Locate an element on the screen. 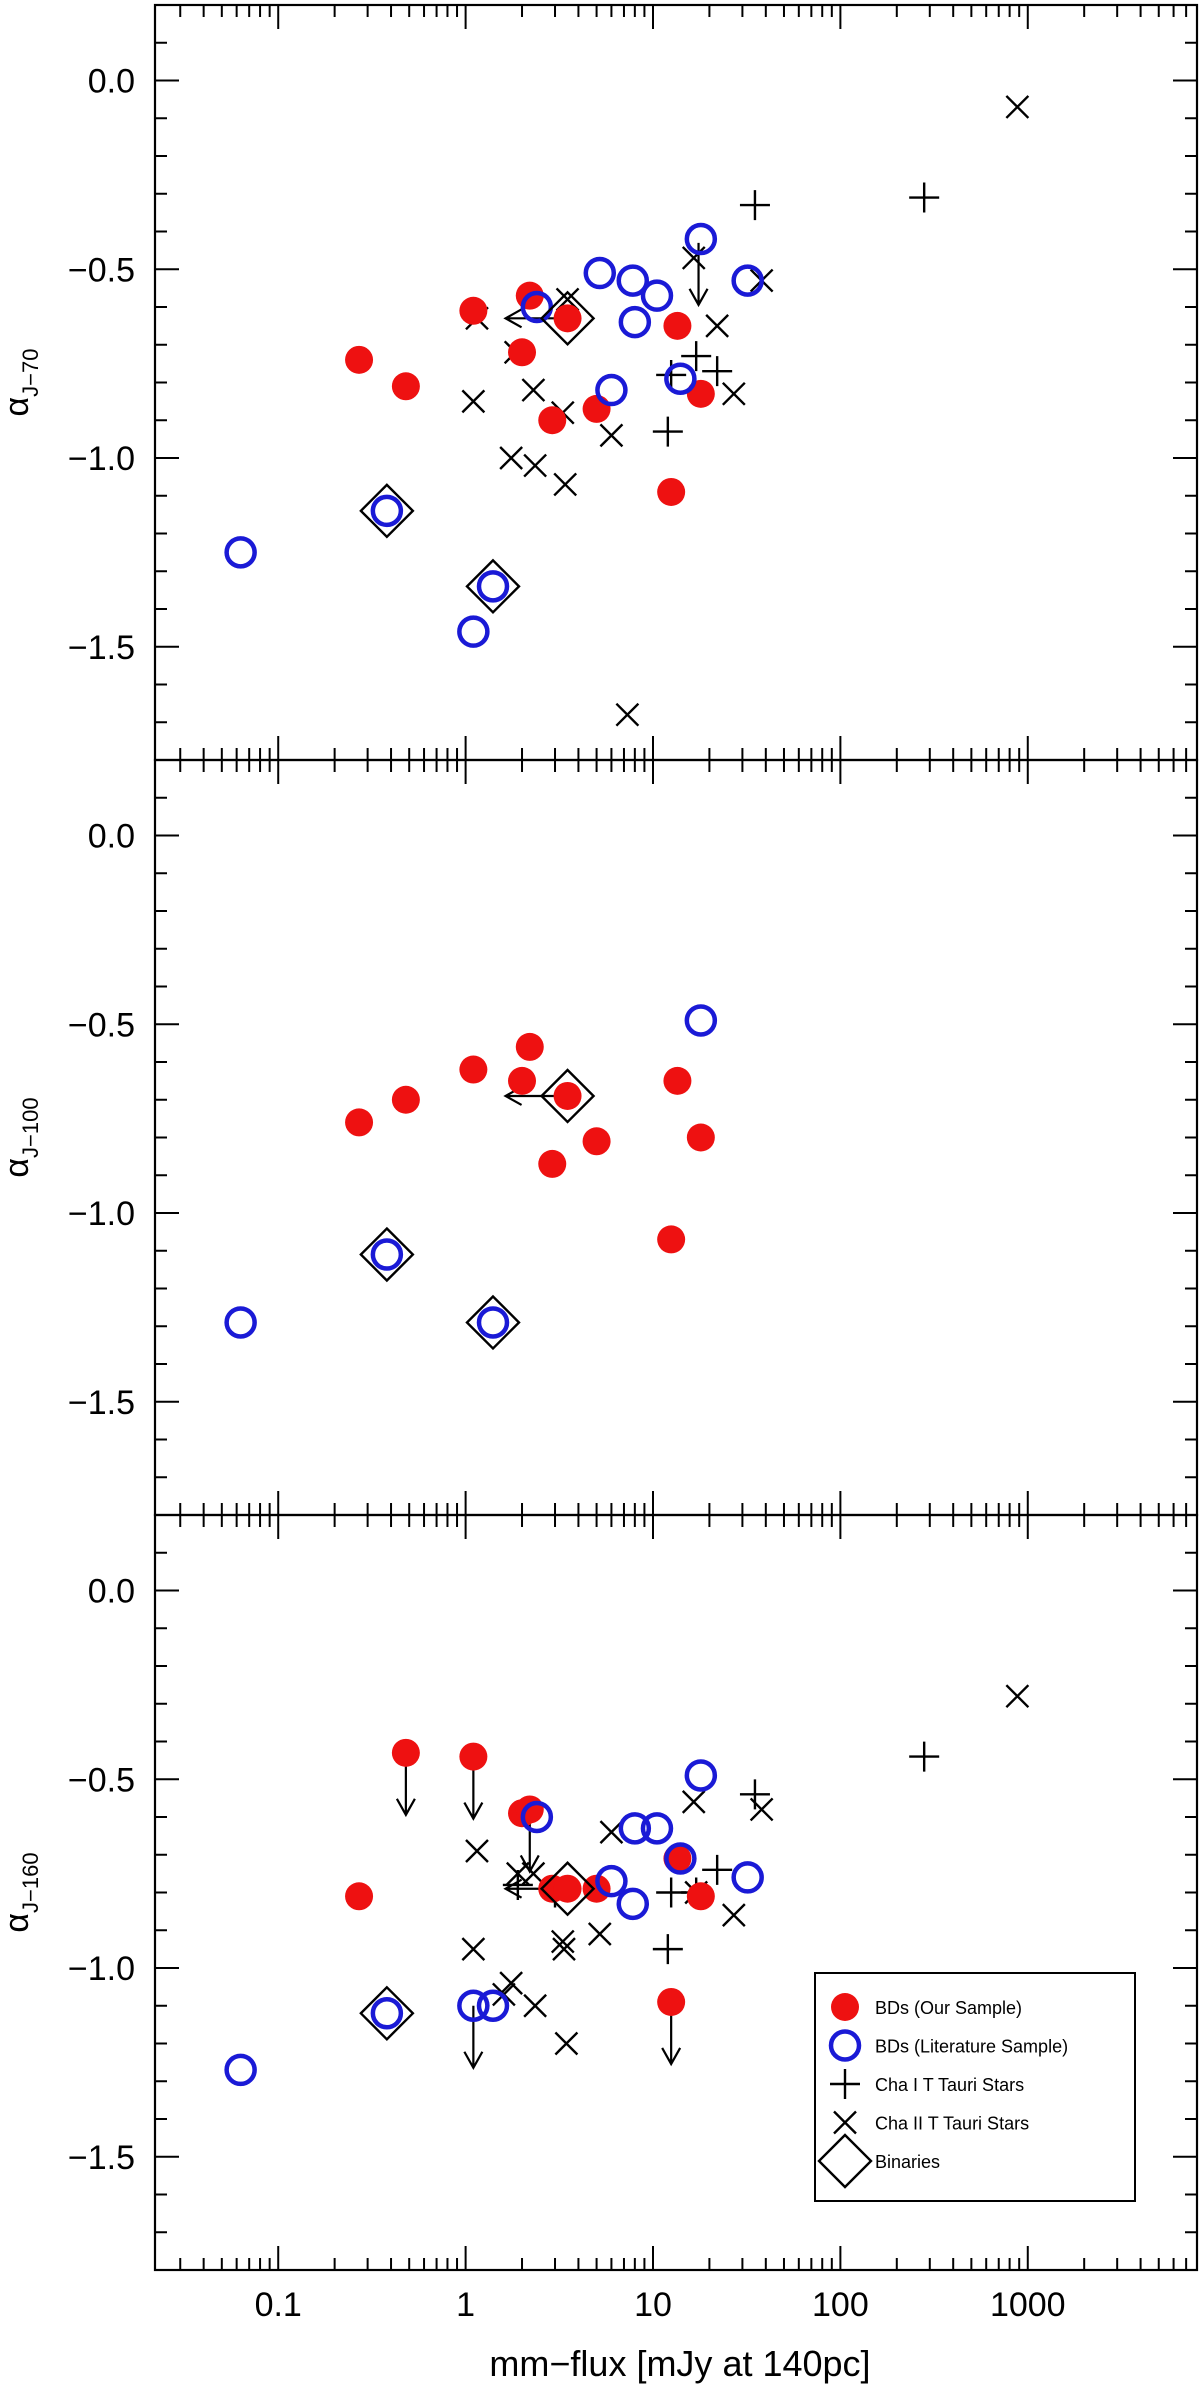 The height and width of the screenshot is (2386, 1200). legend-marker-plus is located at coordinates (845, 2084).